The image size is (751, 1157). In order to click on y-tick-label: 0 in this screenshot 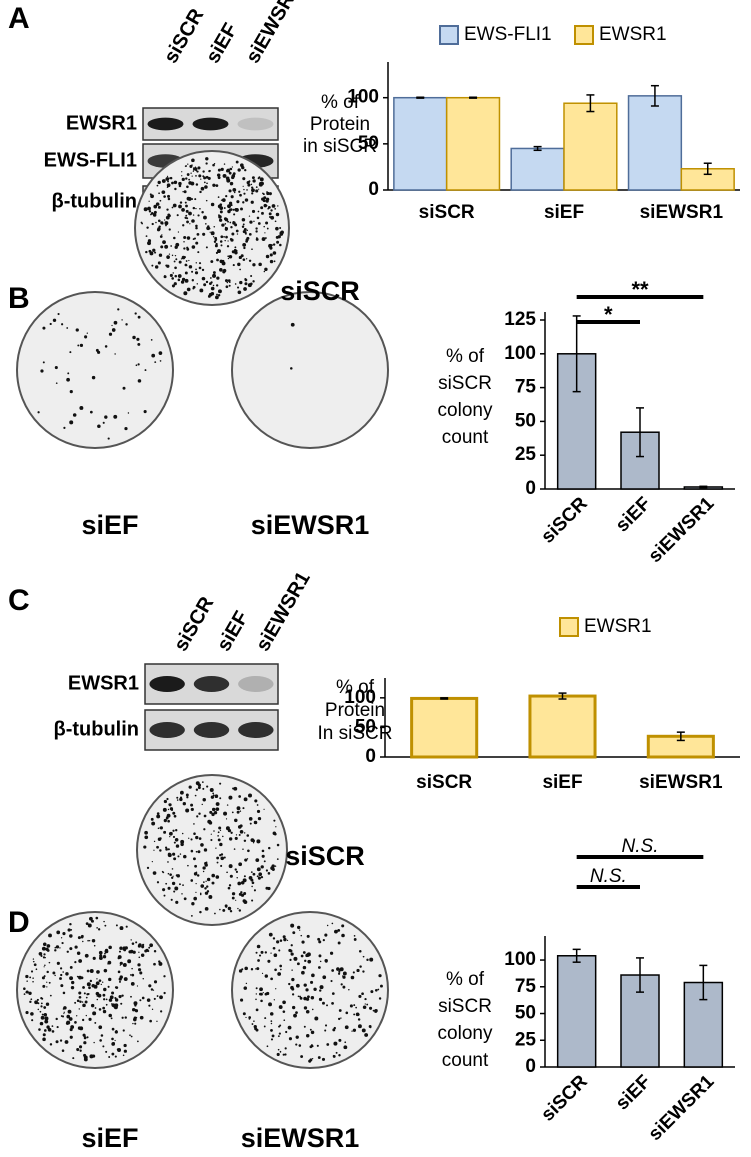, I will do `click(530, 1066)`.